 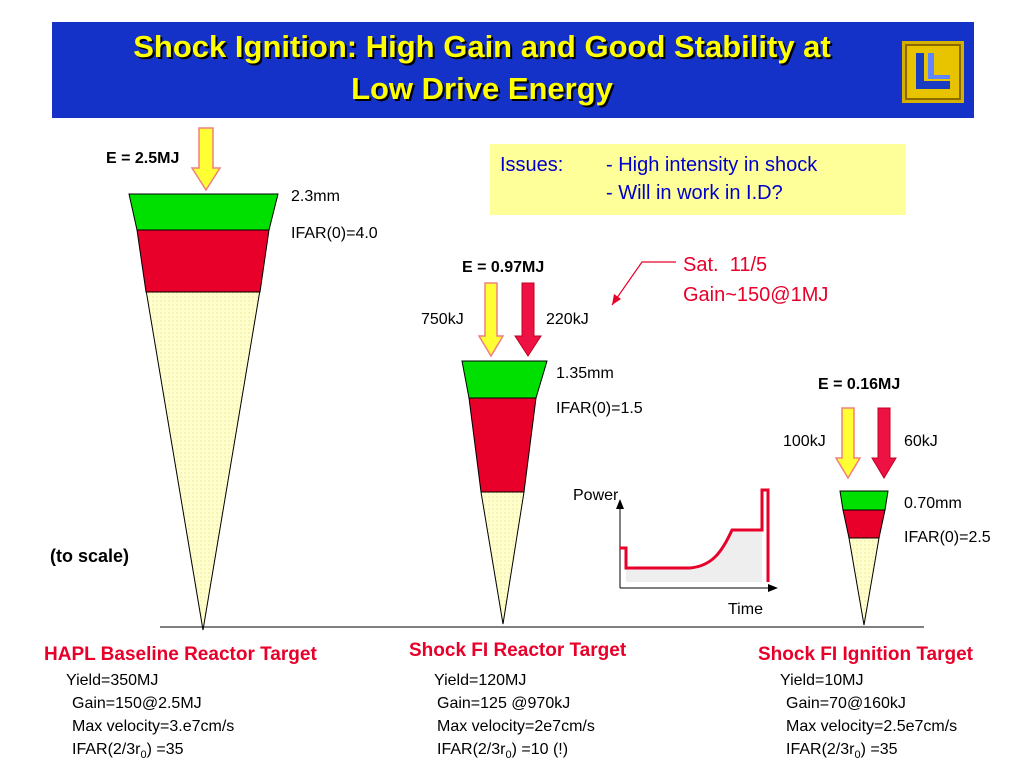 I want to click on power-axis-label: Power, so click(x=596, y=495).